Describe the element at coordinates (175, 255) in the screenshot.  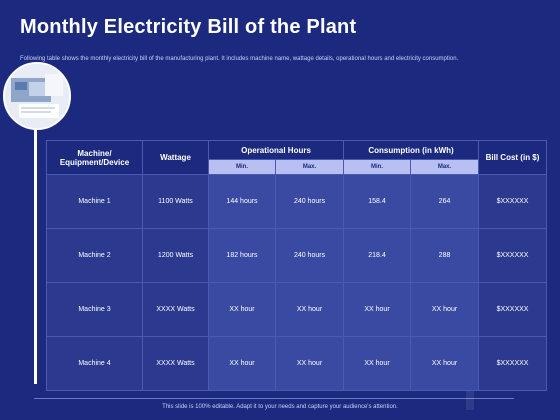
I see `cell-wattage: 1200 Watts` at that location.